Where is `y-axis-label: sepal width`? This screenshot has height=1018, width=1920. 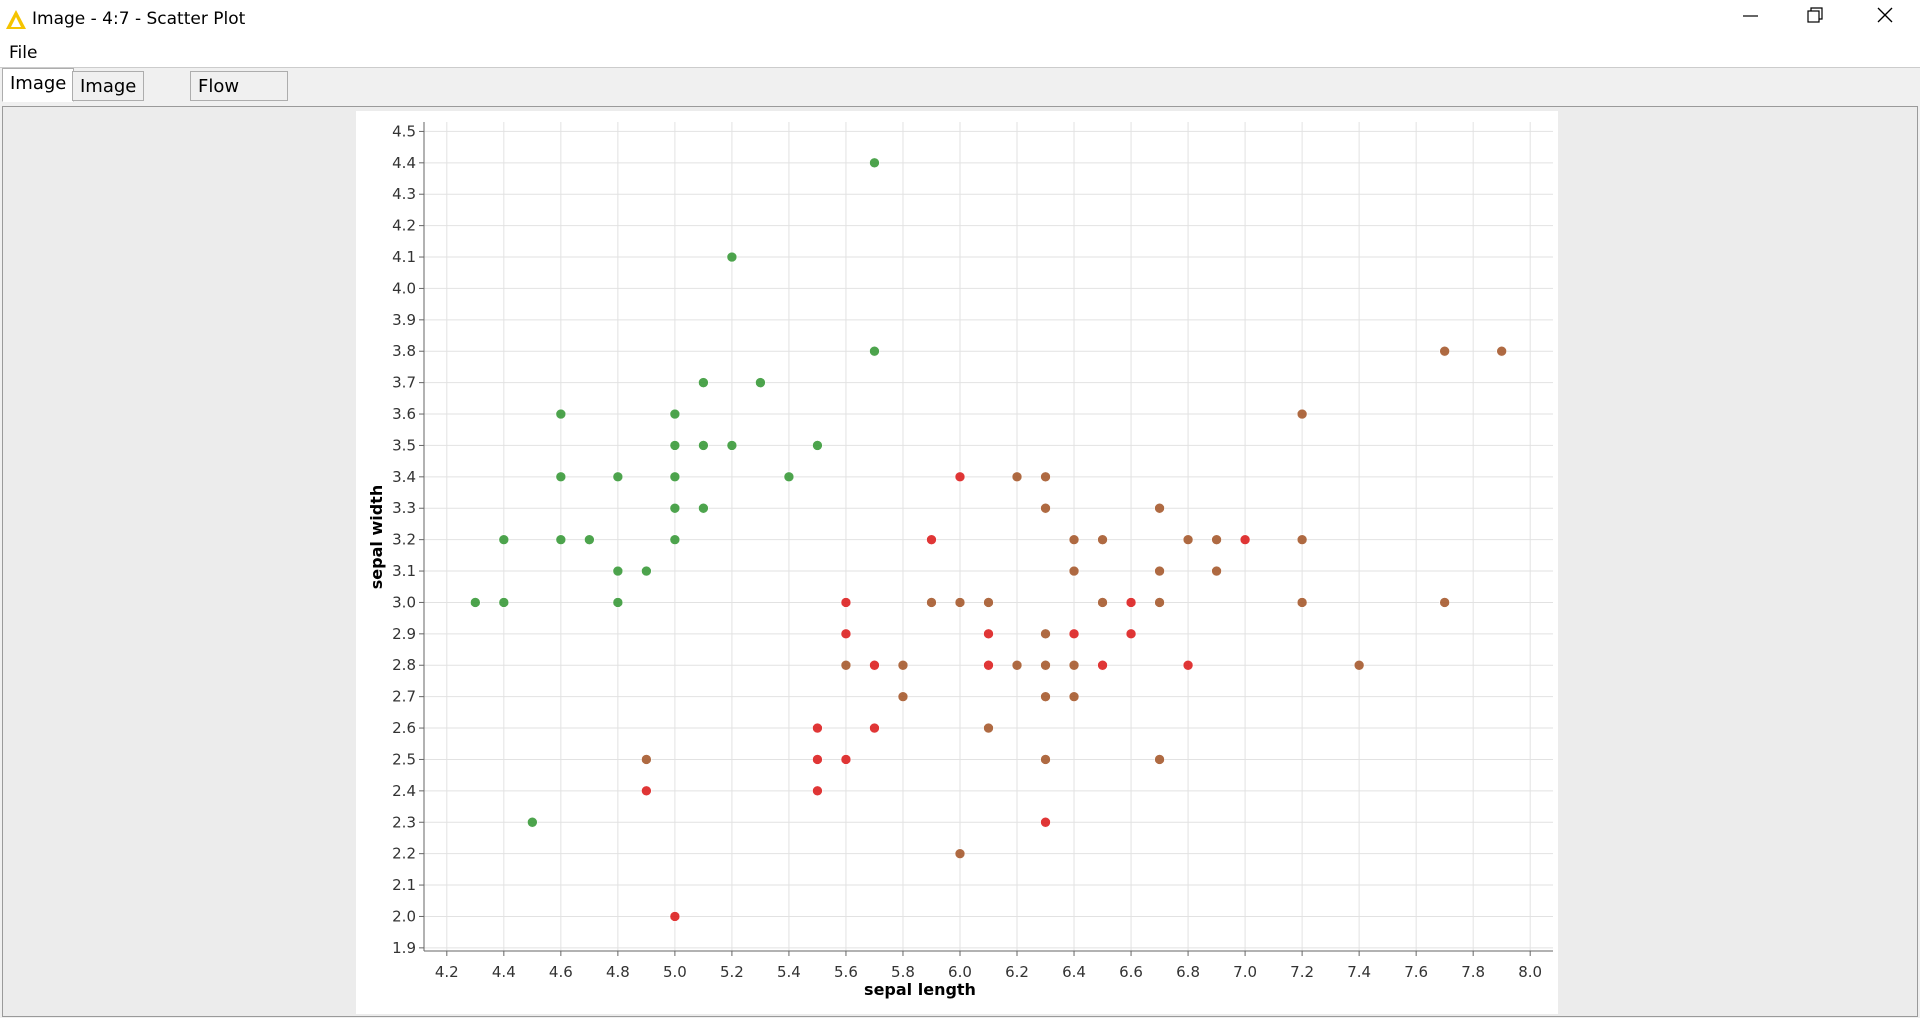
y-axis-label: sepal width is located at coordinates (376, 537).